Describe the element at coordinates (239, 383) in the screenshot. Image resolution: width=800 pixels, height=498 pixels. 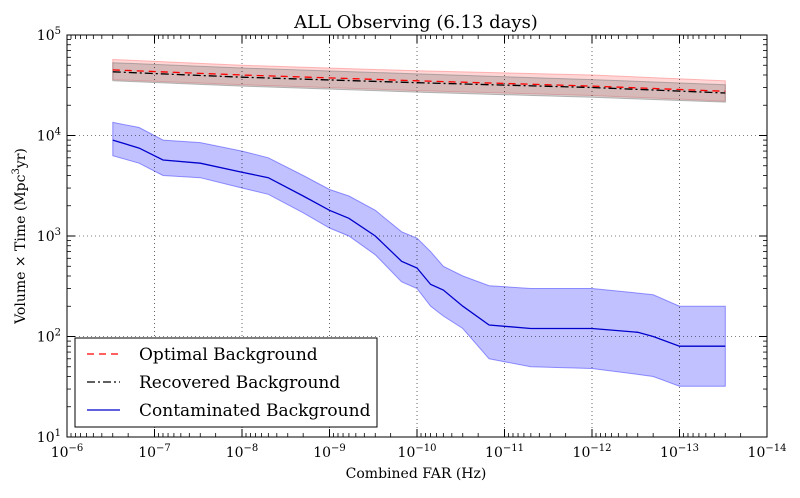
I see `legend-label-recovered-background: Recovered Background` at that location.